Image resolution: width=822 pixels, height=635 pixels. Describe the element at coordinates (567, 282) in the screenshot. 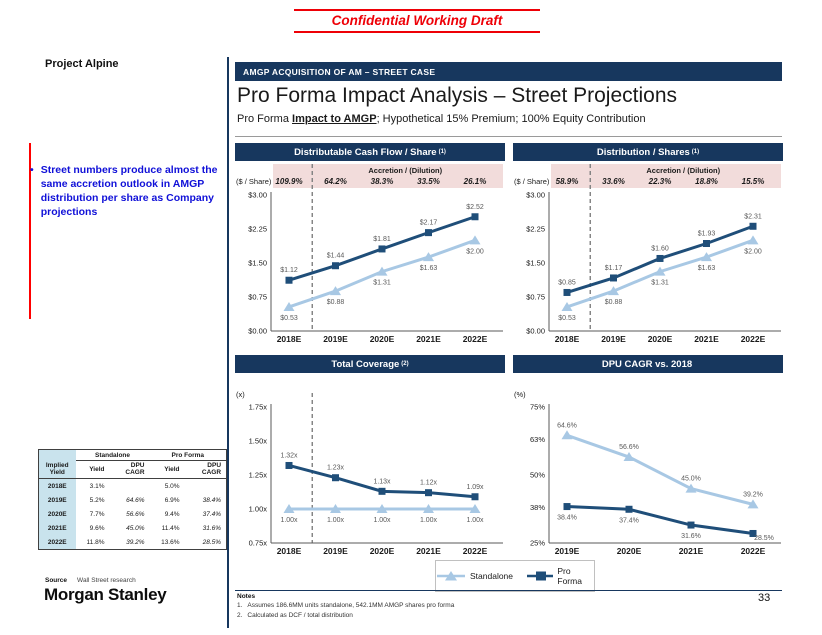

I see `svg-text: $0.85` at that location.